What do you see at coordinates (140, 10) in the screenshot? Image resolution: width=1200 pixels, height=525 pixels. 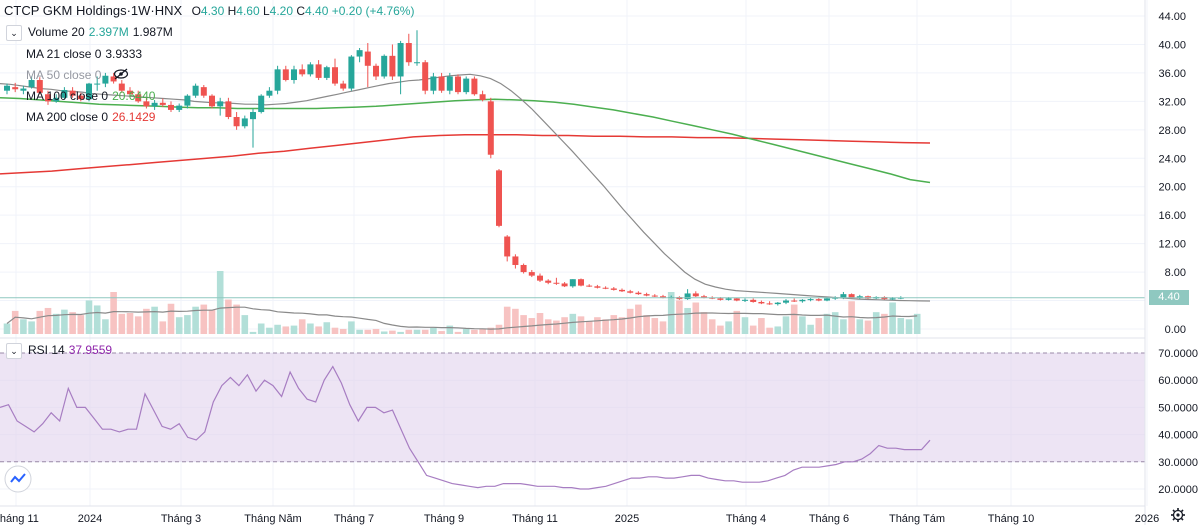 I see `interval: 1W` at bounding box center [140, 10].